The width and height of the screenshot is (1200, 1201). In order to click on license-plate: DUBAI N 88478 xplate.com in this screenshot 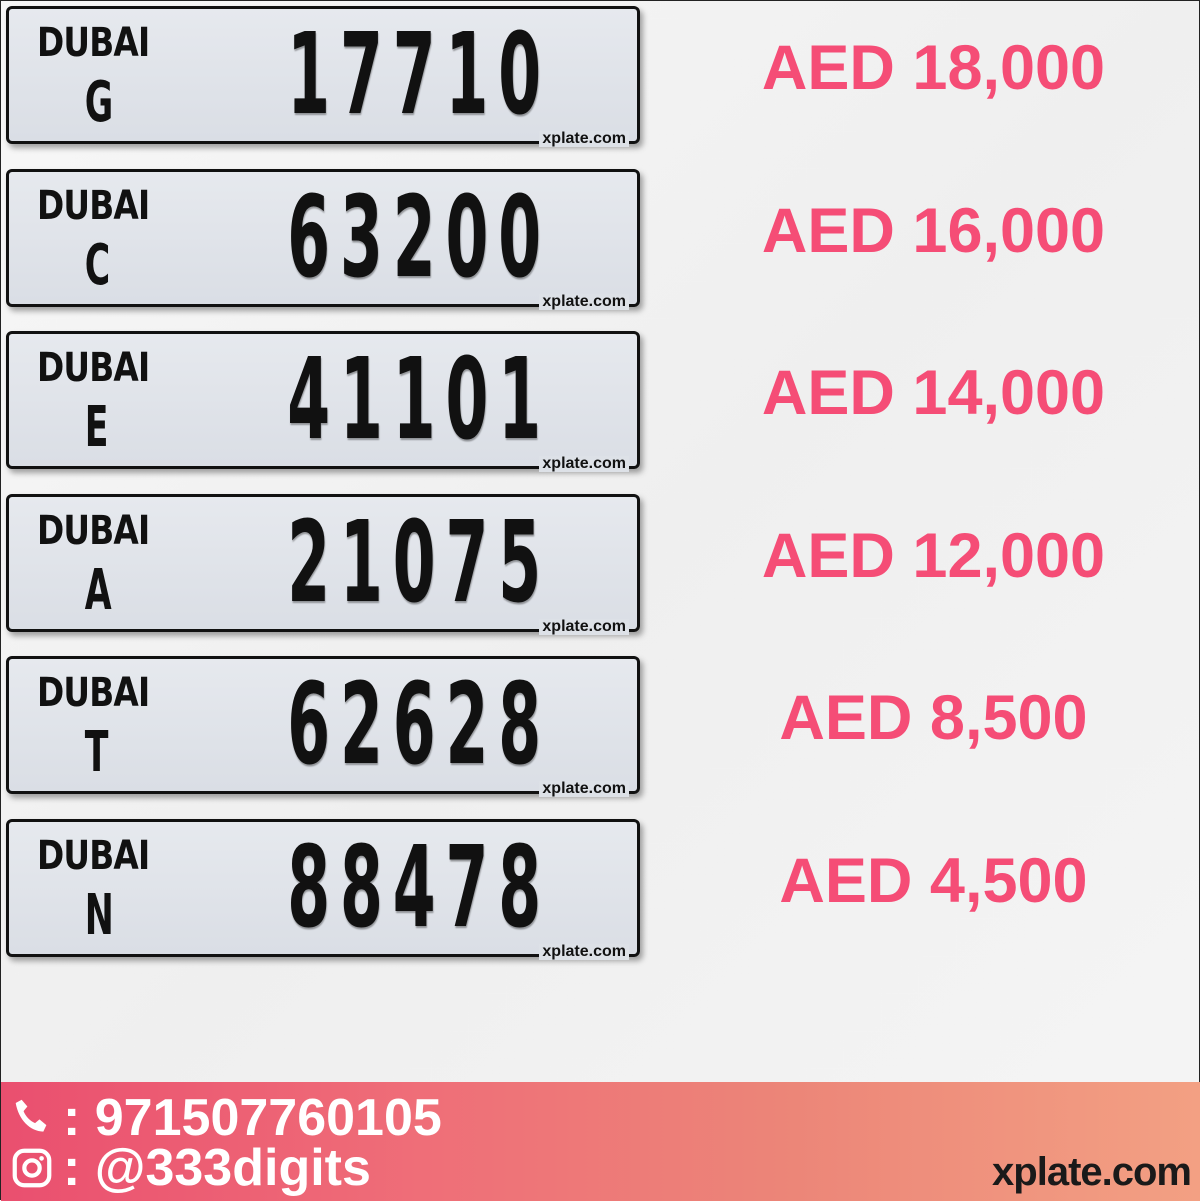, I will do `click(323, 889)`.